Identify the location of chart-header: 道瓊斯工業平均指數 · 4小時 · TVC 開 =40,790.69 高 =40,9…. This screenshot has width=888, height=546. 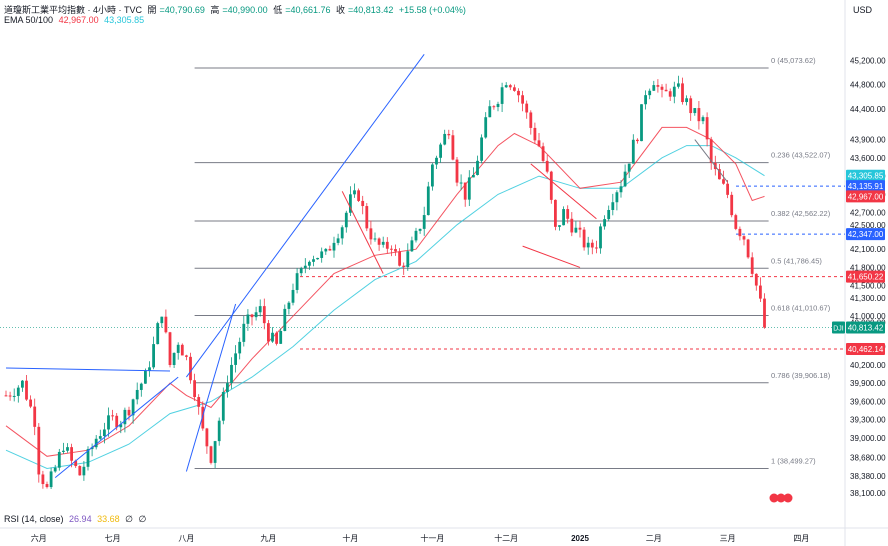
(236, 9).